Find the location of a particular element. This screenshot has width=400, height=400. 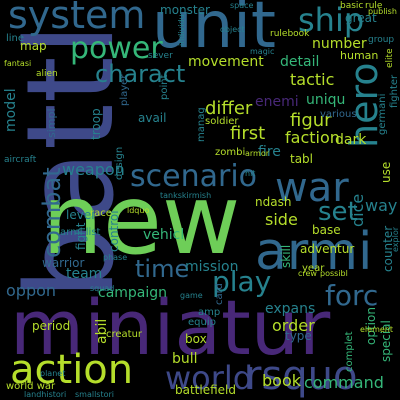

word-enemi: enemi is located at coordinates (277, 102).